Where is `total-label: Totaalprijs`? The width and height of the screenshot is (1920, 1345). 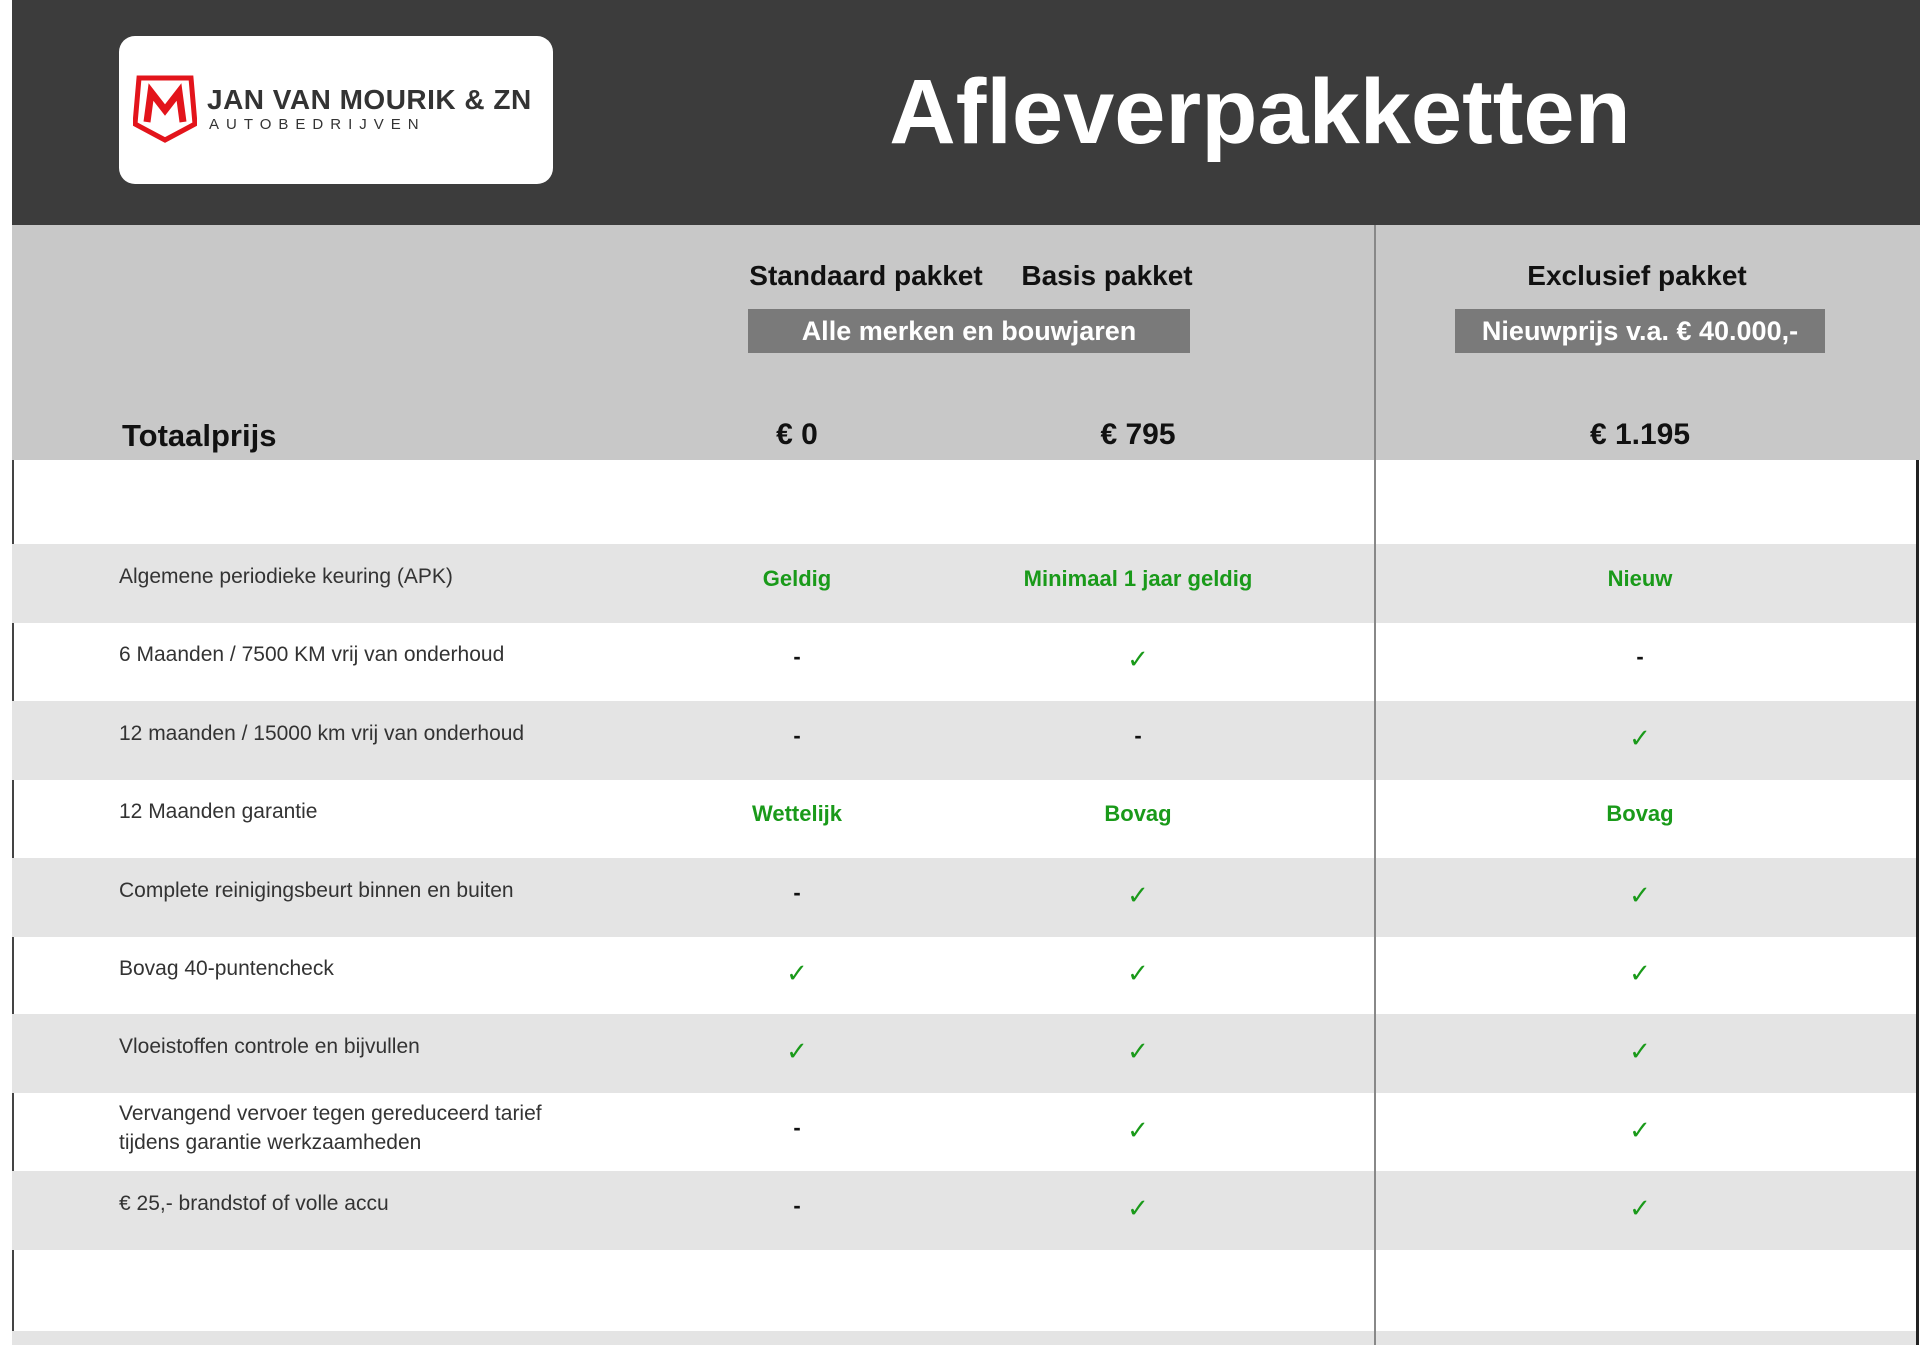 total-label: Totaalprijs is located at coordinates (199, 435).